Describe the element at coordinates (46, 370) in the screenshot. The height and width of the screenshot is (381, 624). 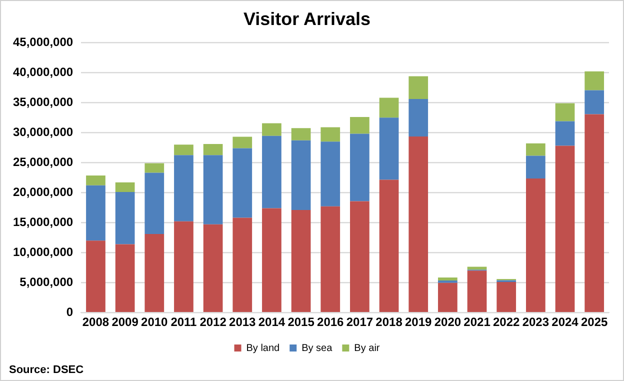
I see `source-note: Source: DSEC` at that location.